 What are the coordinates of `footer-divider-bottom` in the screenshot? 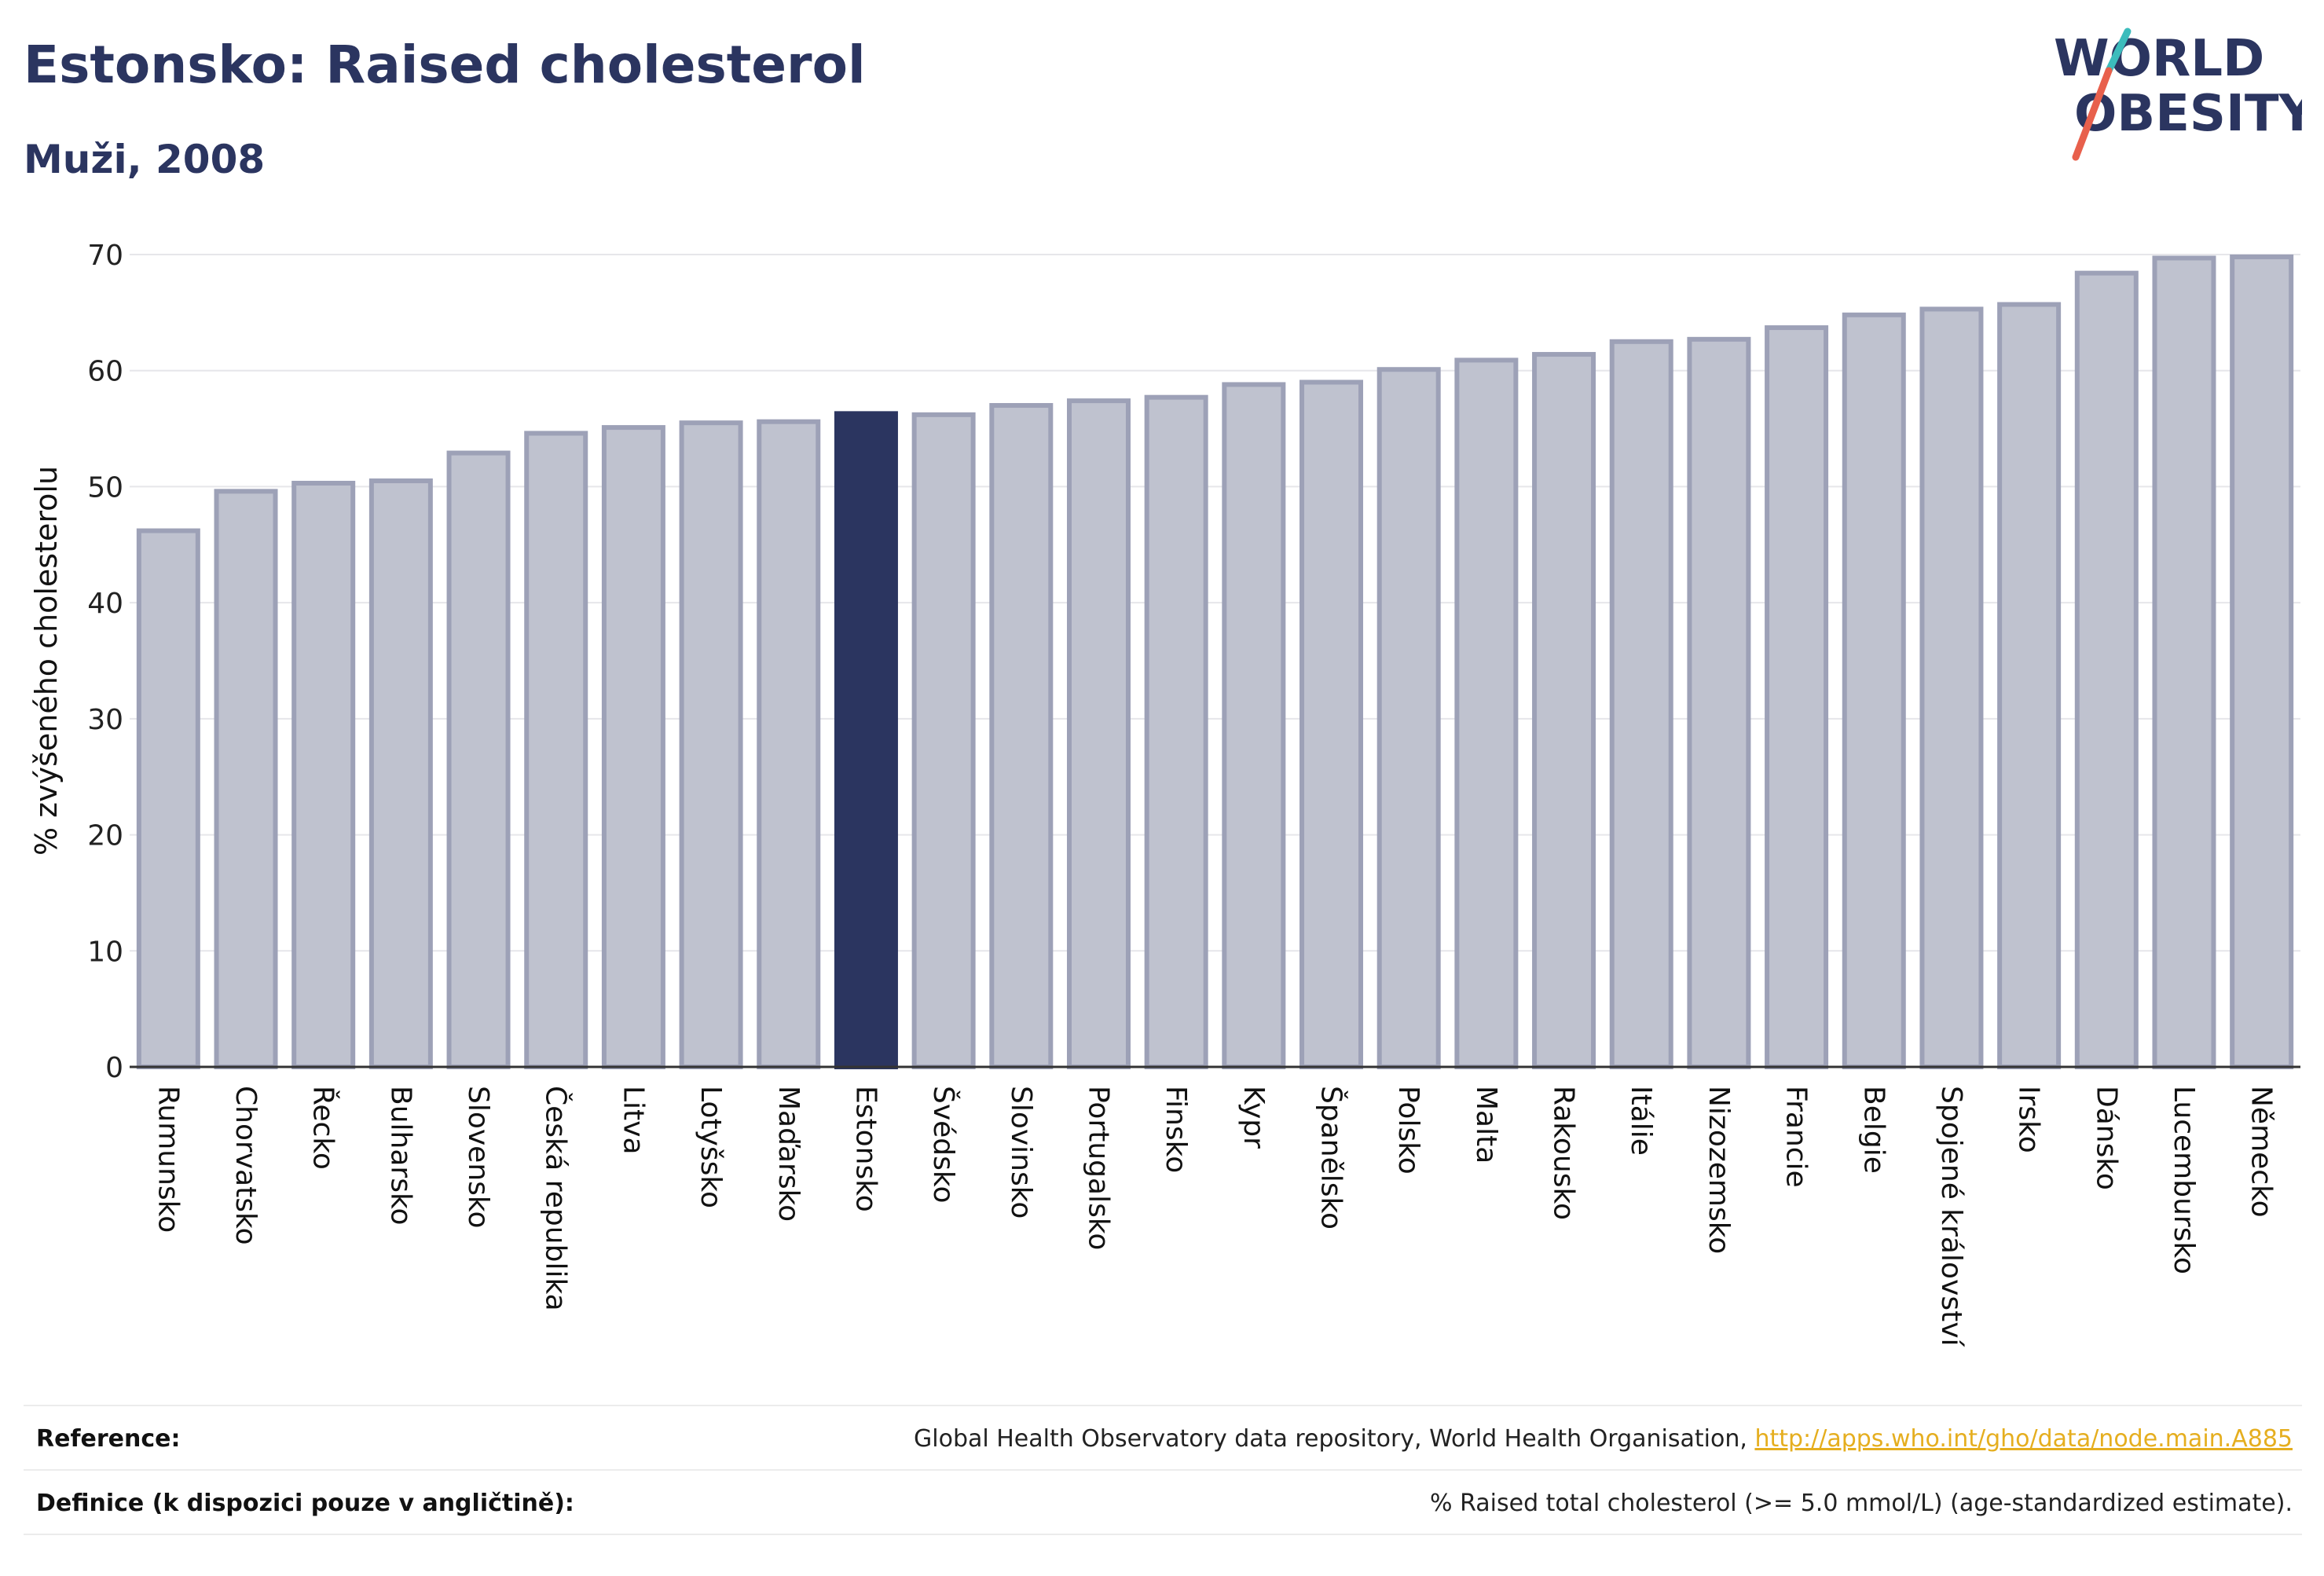 It's located at (1163, 1534).